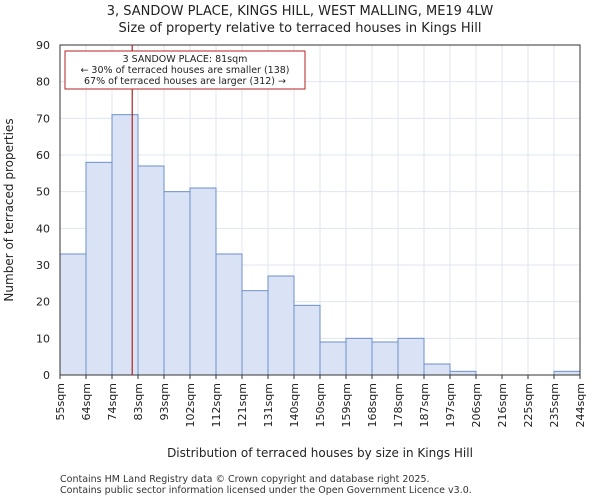  What do you see at coordinates (528, 405) in the screenshot?
I see `x-tick-225sqm: 225sqm` at bounding box center [528, 405].